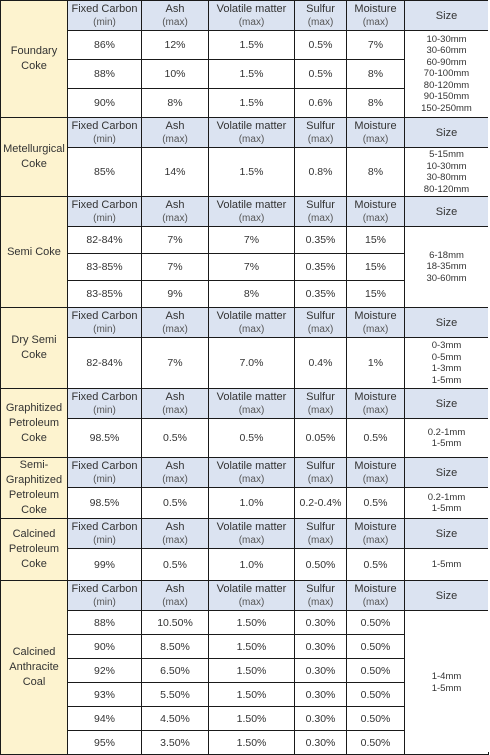  Describe the element at coordinates (446, 255) in the screenshot. I see `size-range: 6-18mm` at that location.